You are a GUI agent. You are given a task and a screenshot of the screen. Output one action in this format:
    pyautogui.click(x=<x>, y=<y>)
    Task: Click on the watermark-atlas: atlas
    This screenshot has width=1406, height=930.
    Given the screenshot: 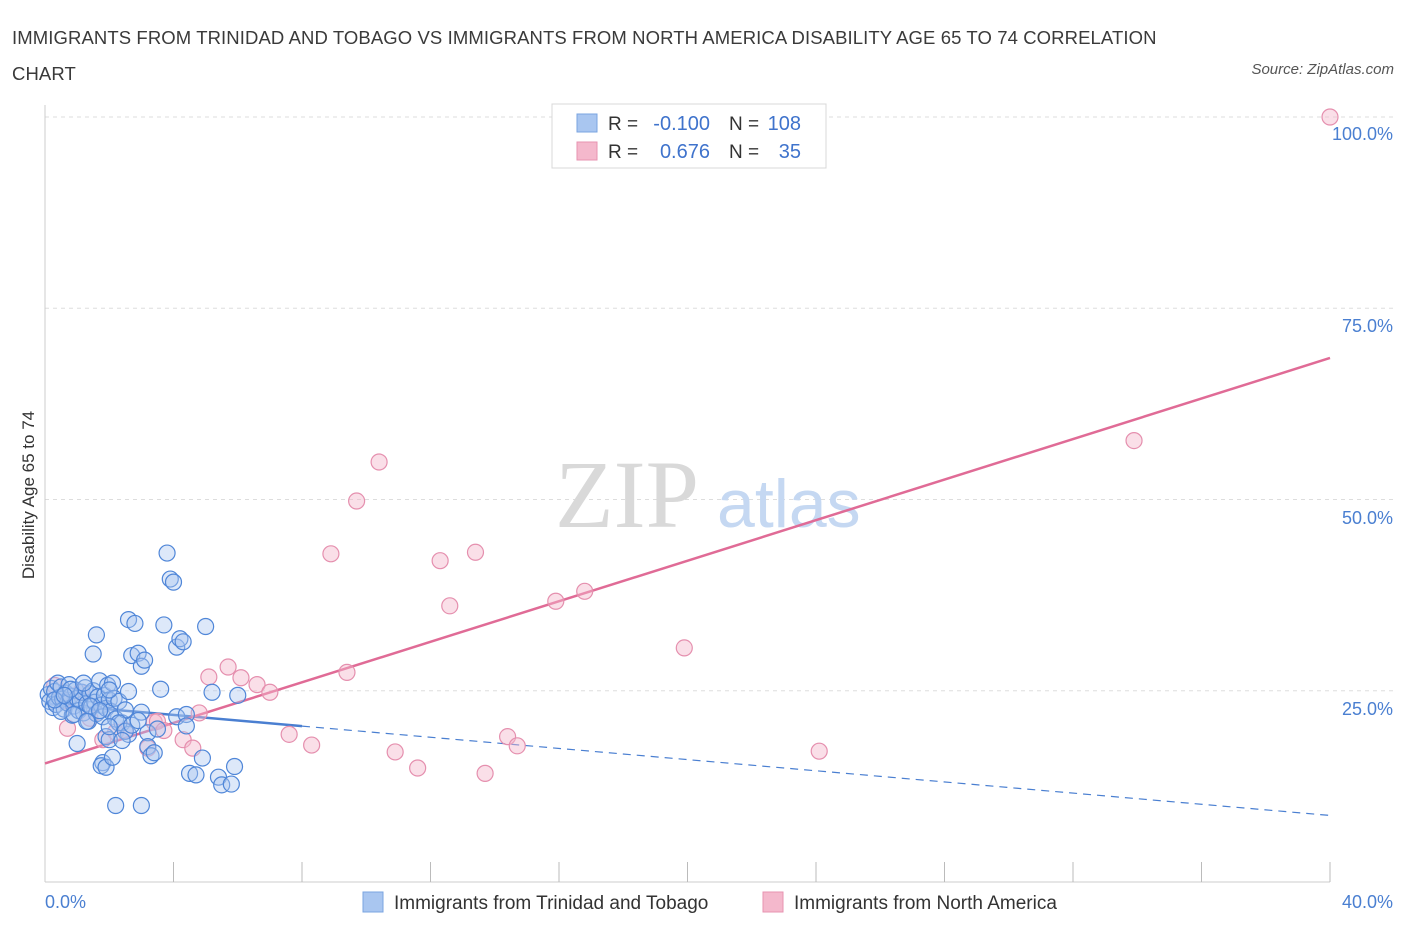 What is the action you would take?
    pyautogui.click(x=789, y=504)
    